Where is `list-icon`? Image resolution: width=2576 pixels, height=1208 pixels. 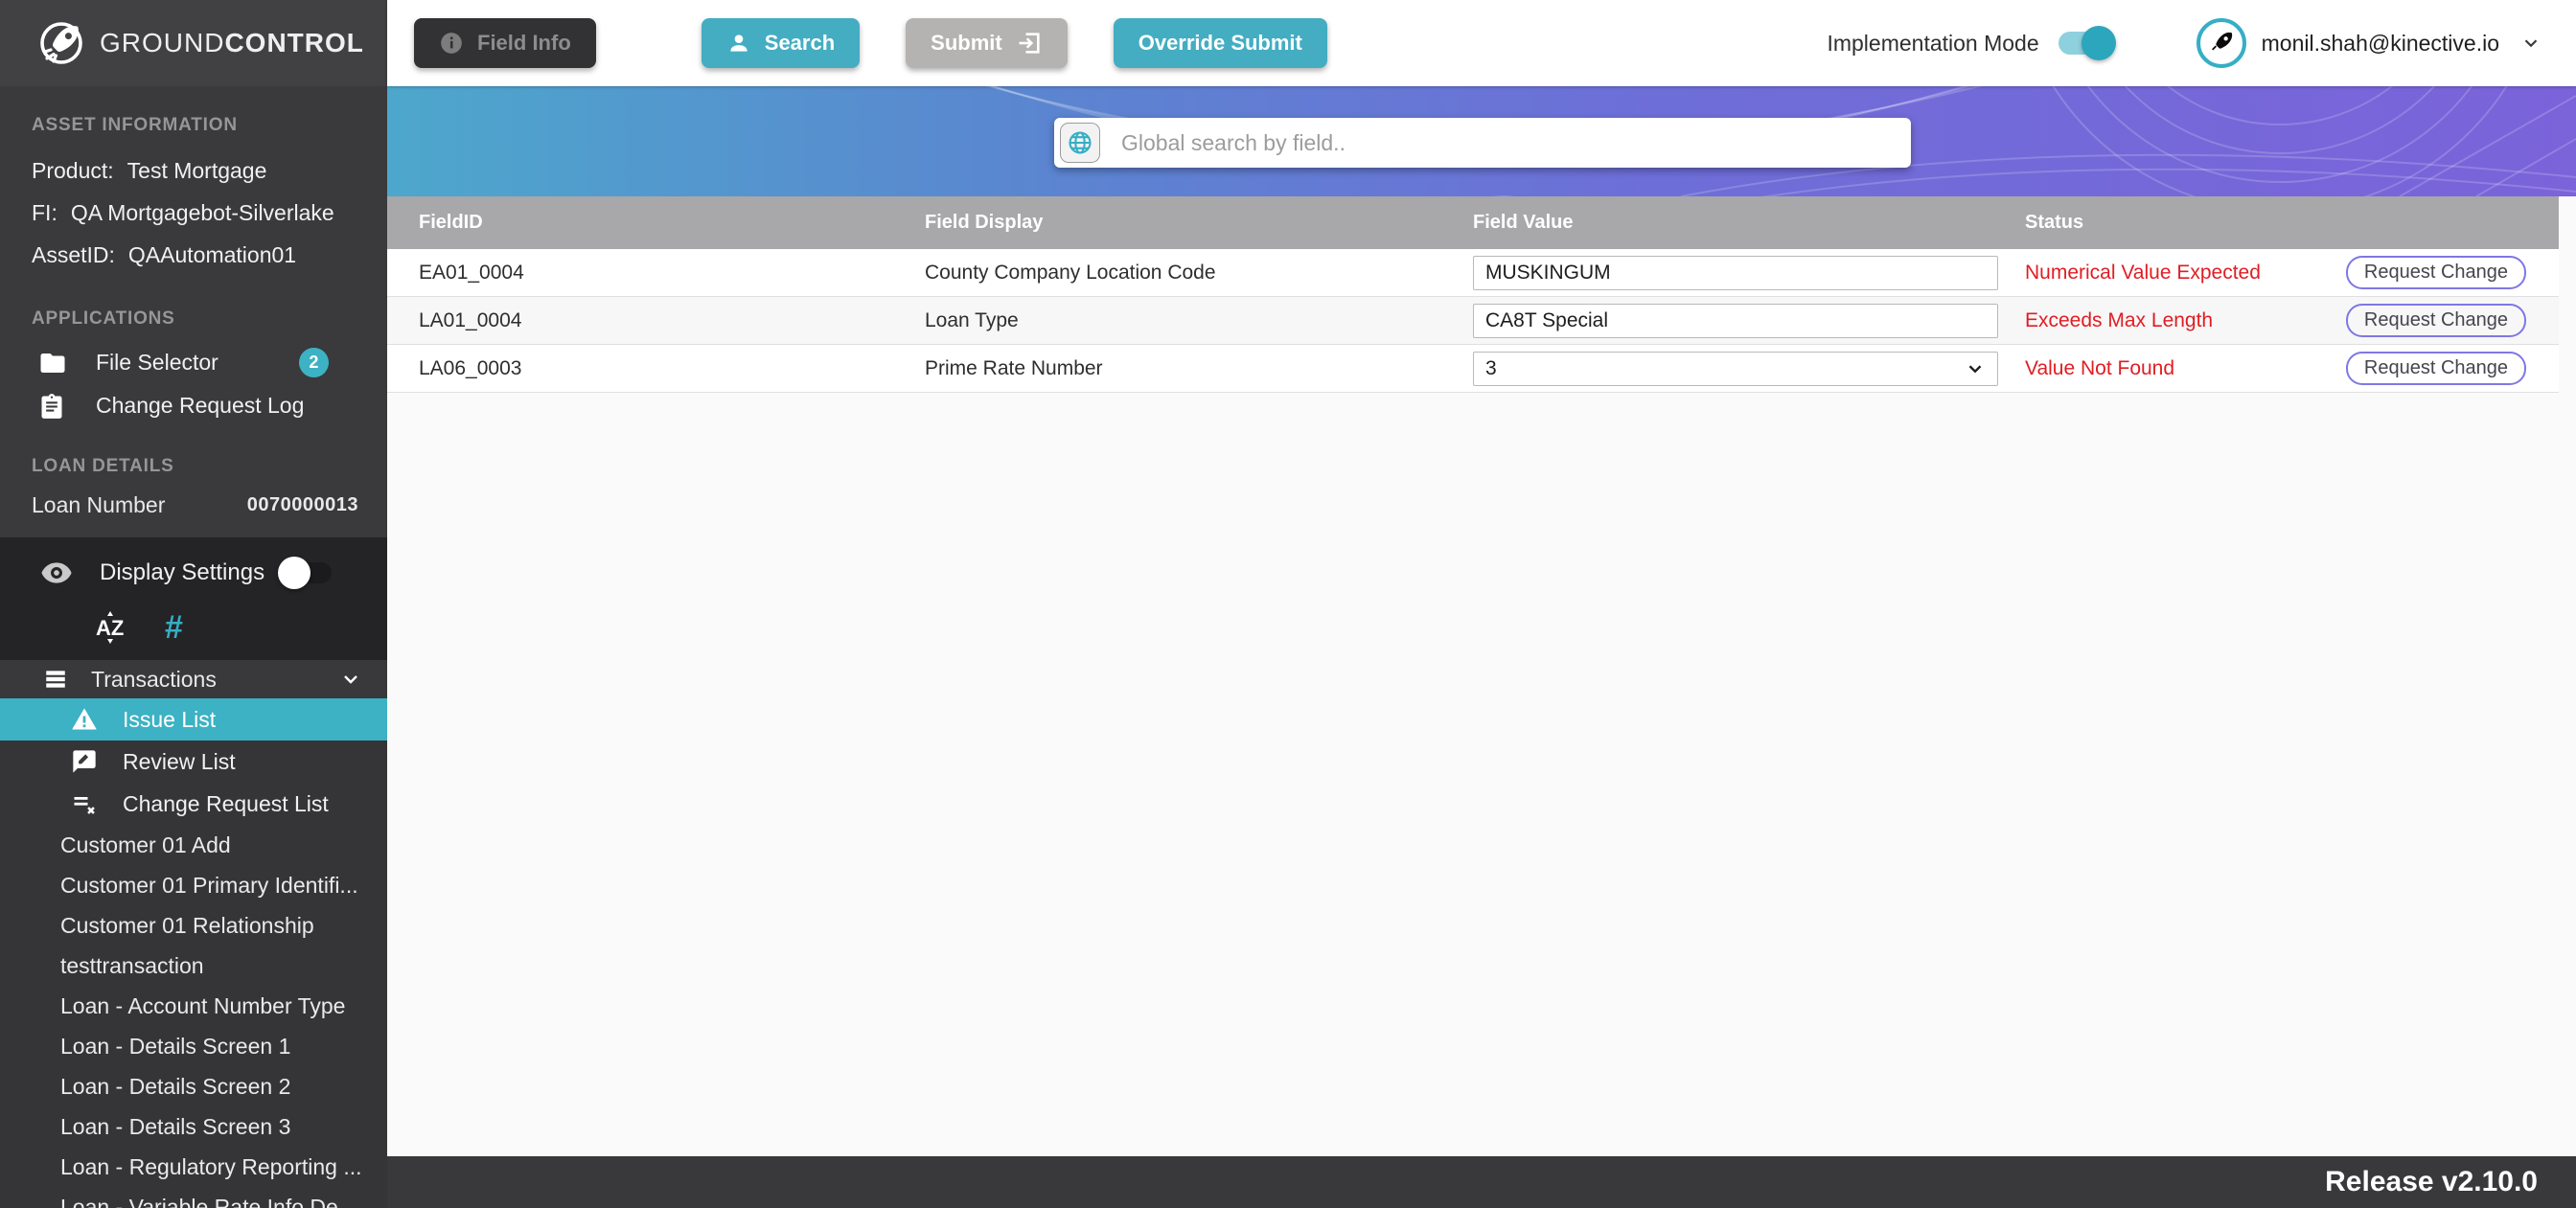 list-icon is located at coordinates (55, 680).